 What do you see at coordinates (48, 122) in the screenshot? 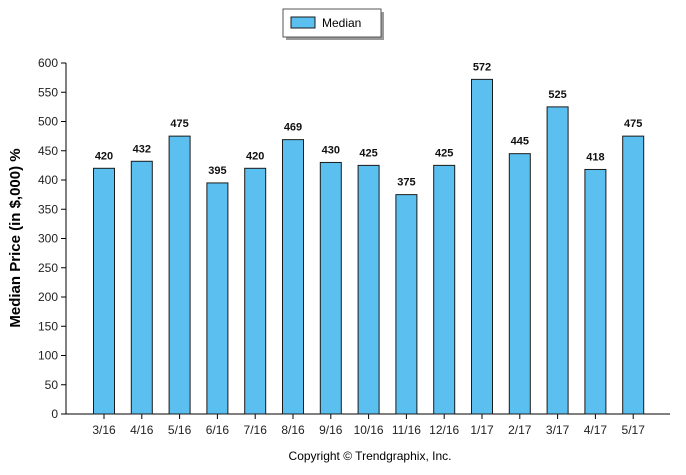
I see `y-tick-label: 500` at bounding box center [48, 122].